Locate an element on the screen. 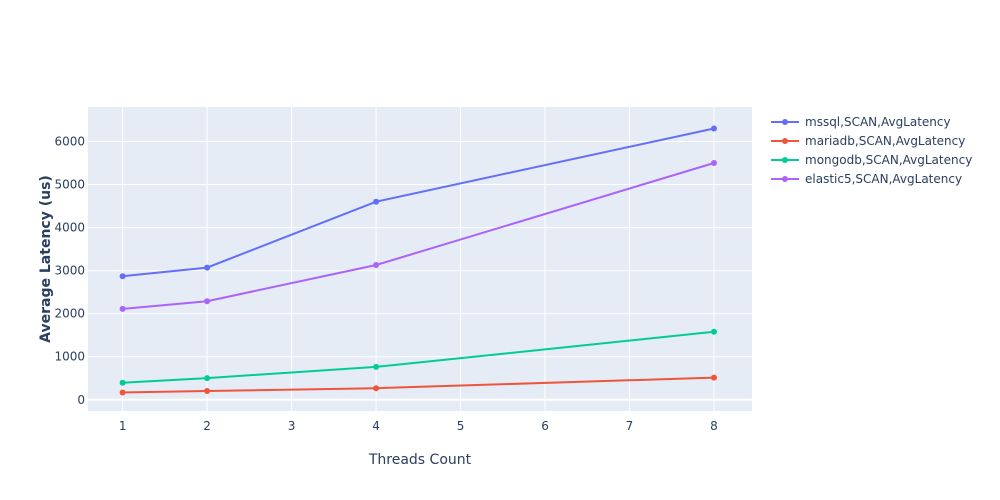  y-tick-label: 5000 is located at coordinates (69, 185).